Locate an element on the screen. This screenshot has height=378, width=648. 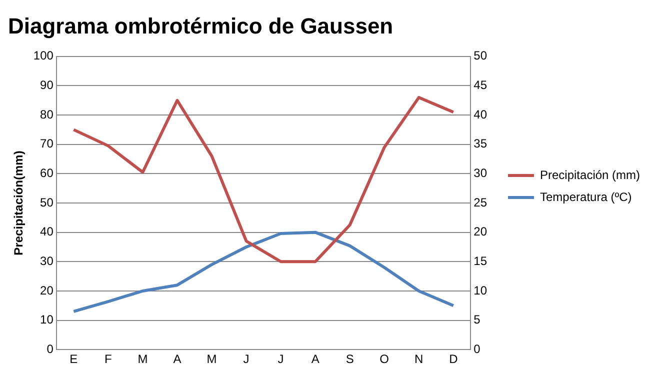
x-tick-label: D is located at coordinates (453, 359).